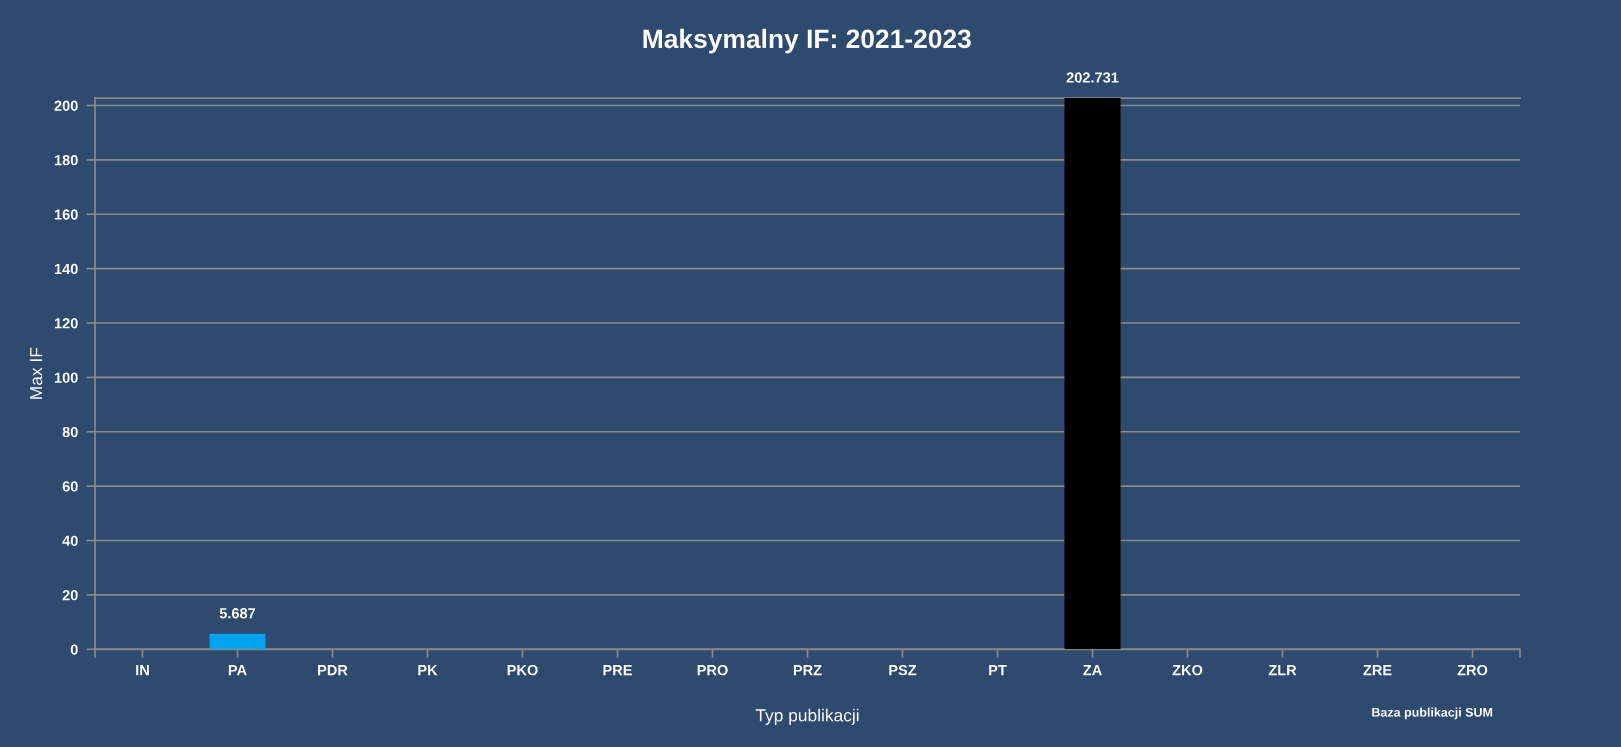 This screenshot has height=747, width=1621. Describe the element at coordinates (70, 486) in the screenshot. I see `y-tick-label: 60` at that location.